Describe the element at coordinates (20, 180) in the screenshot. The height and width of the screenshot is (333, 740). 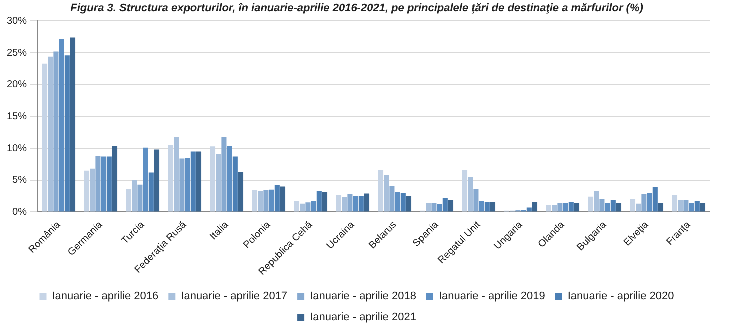
I see `y-tick-label: 5%` at that location.